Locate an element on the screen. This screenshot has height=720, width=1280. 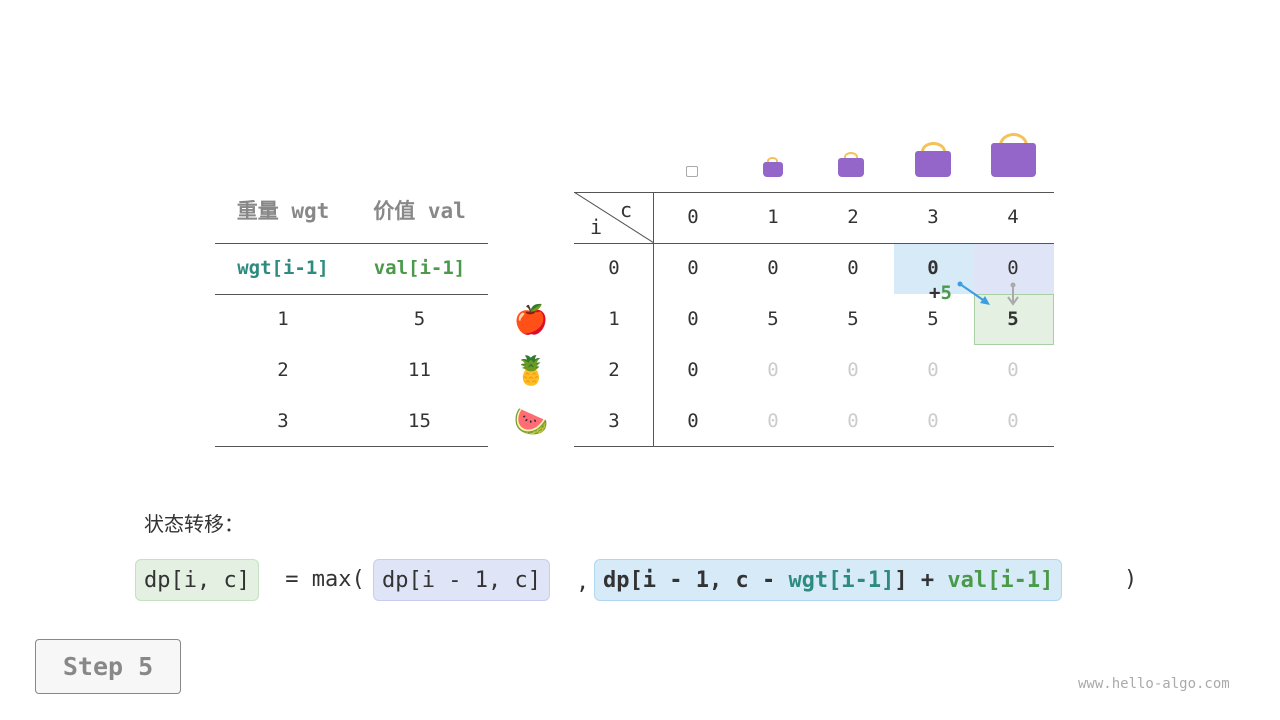
formula-lhs: dp[i, c] is located at coordinates (197, 580).